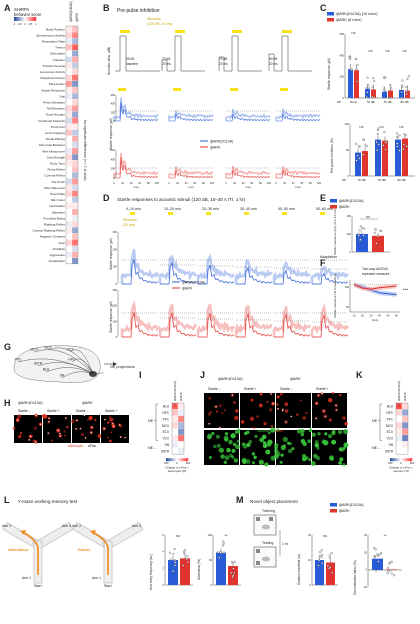  I want to click on panel-m-letter: M, so click(240, 500).